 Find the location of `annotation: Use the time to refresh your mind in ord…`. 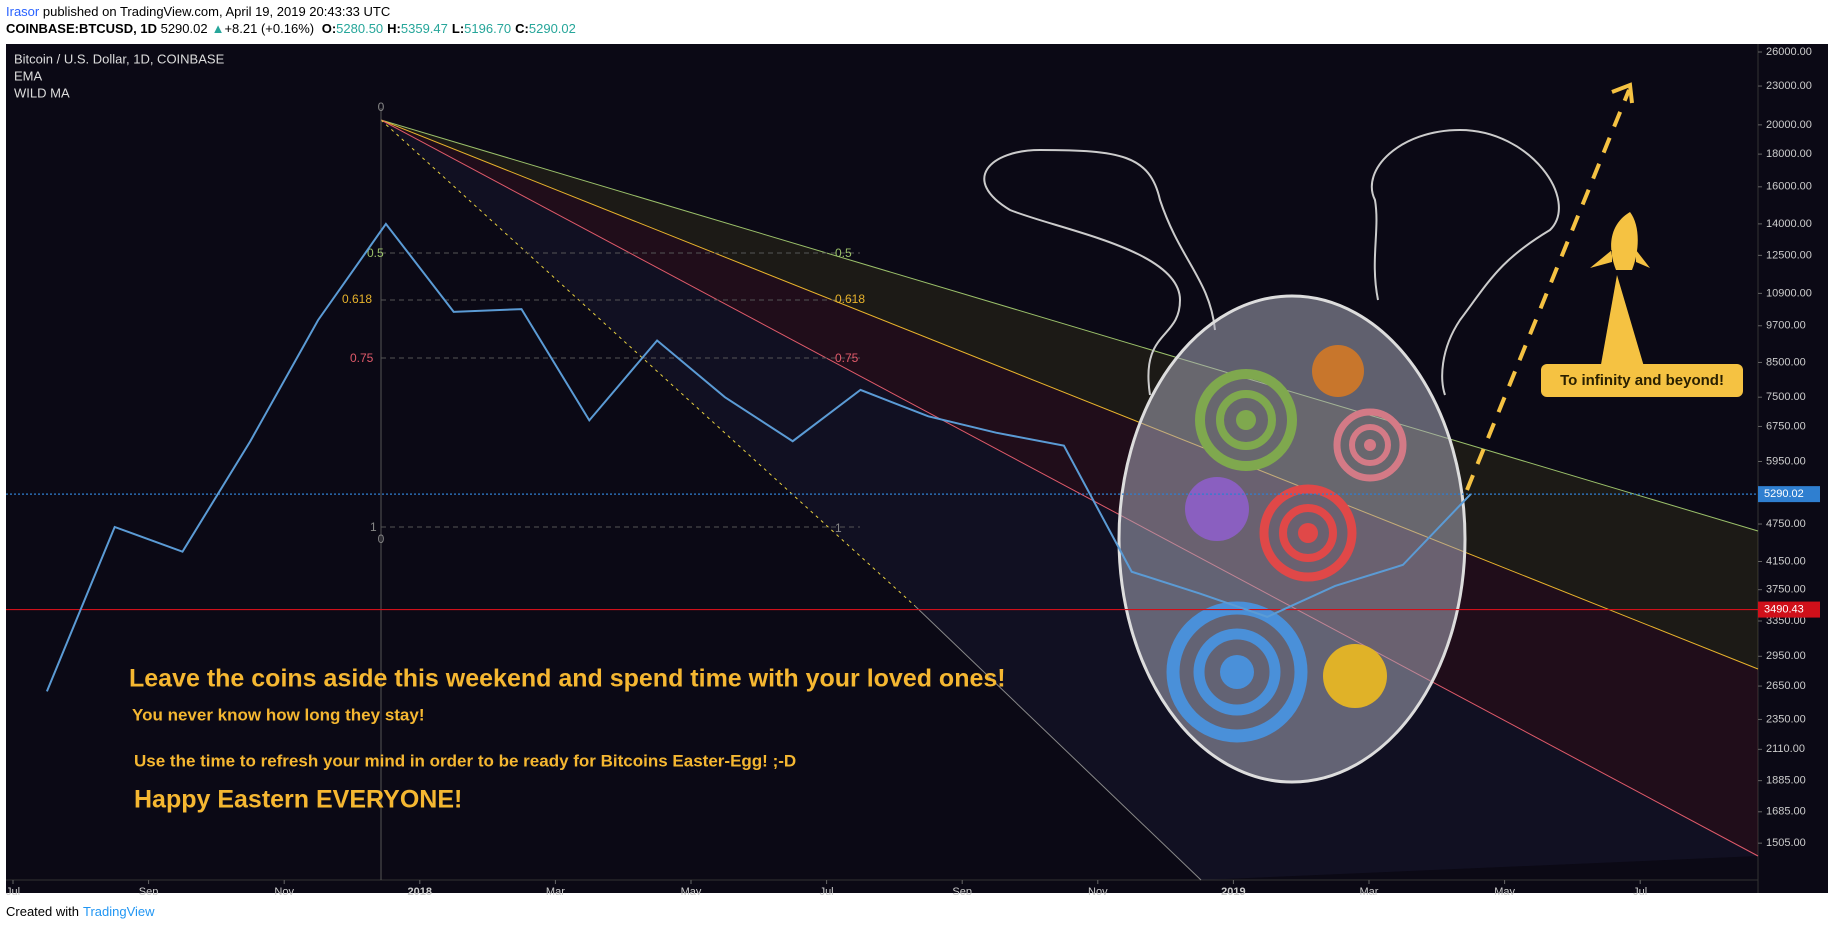

annotation: Use the time to refresh your mind in ord… is located at coordinates (465, 760).